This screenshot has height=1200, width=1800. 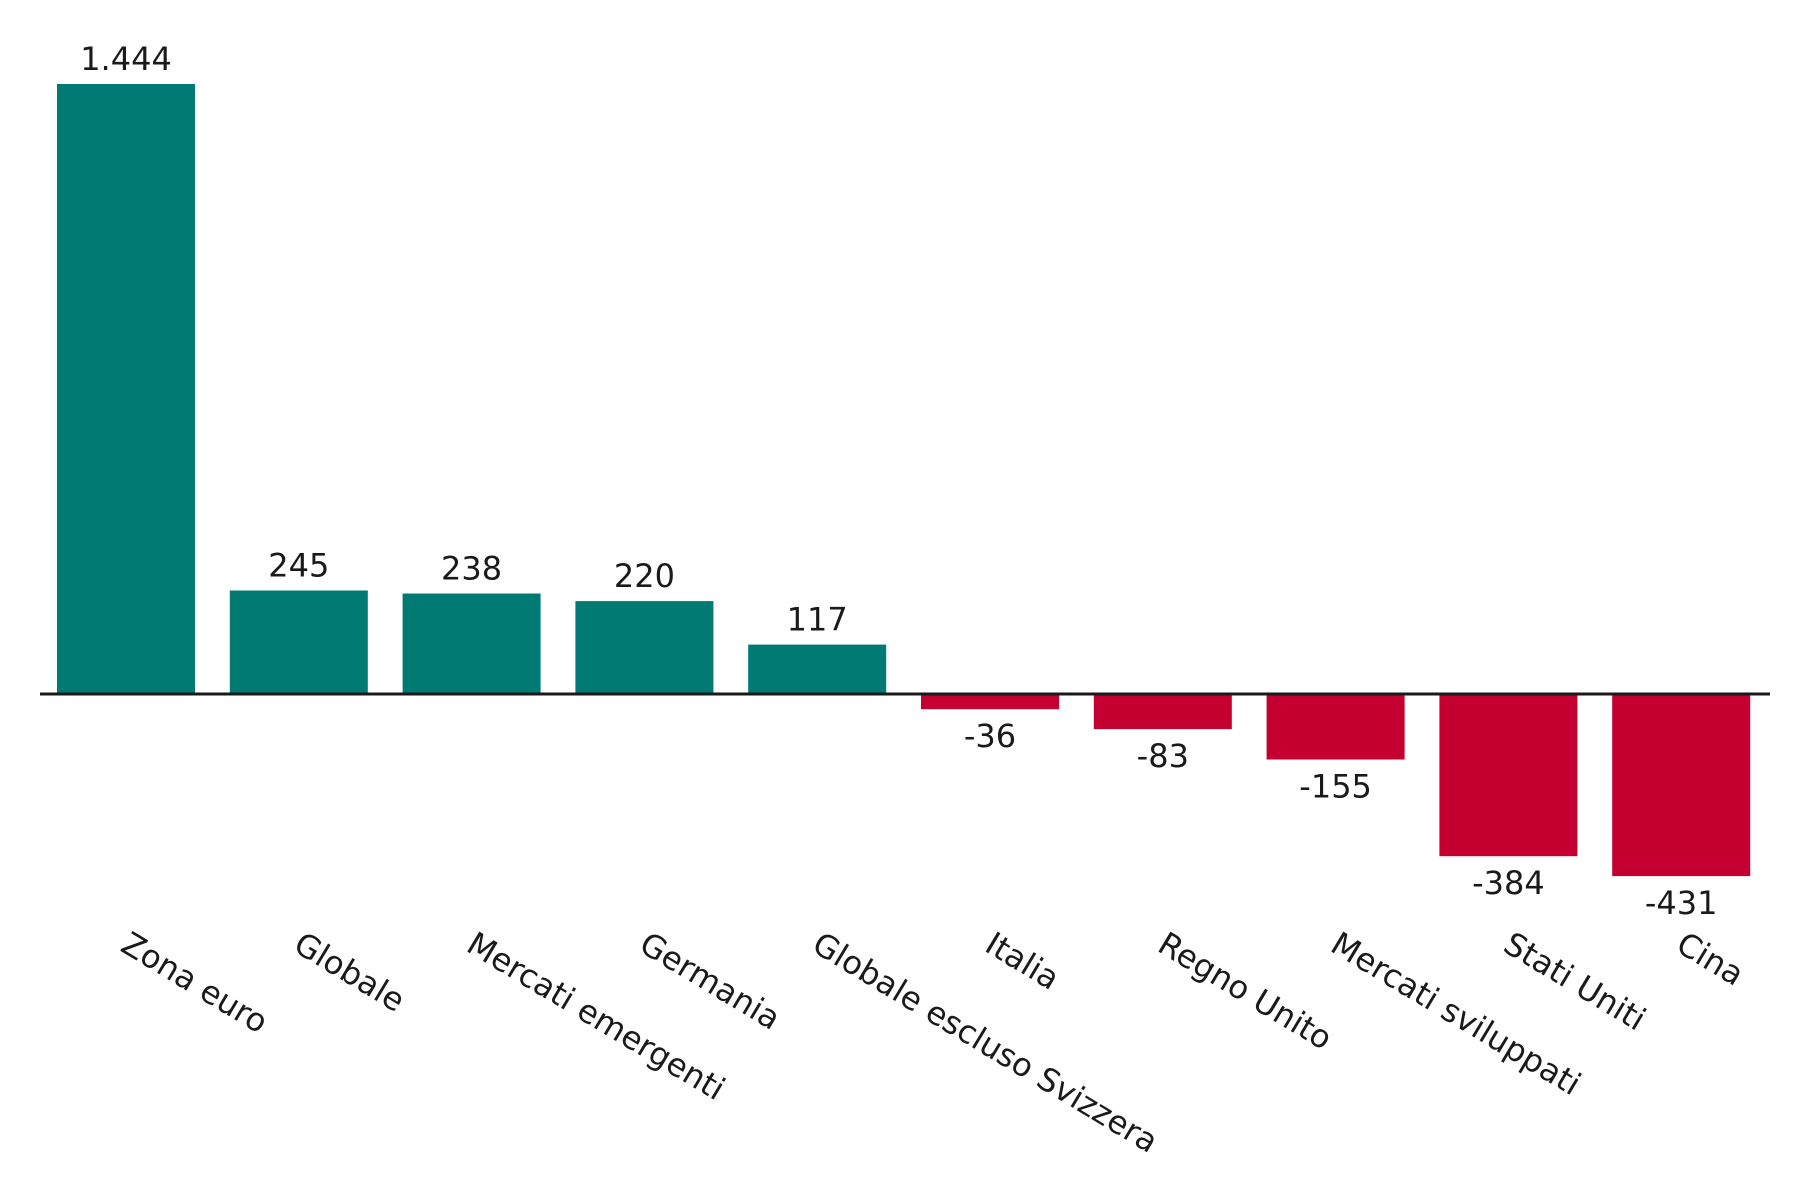 What do you see at coordinates (471, 569) in the screenshot?
I see `value-label-mercati-emergenti: 238` at bounding box center [471, 569].